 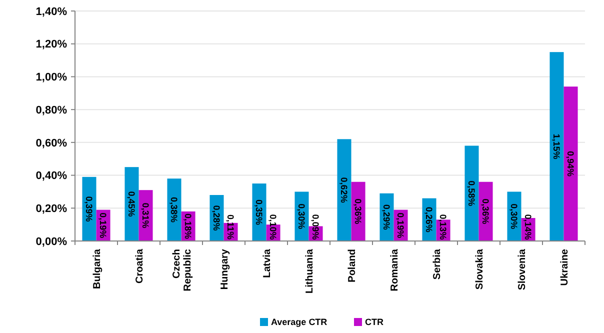 What do you see at coordinates (217, 218) in the screenshot?
I see `data-label: 0,28%` at bounding box center [217, 218].